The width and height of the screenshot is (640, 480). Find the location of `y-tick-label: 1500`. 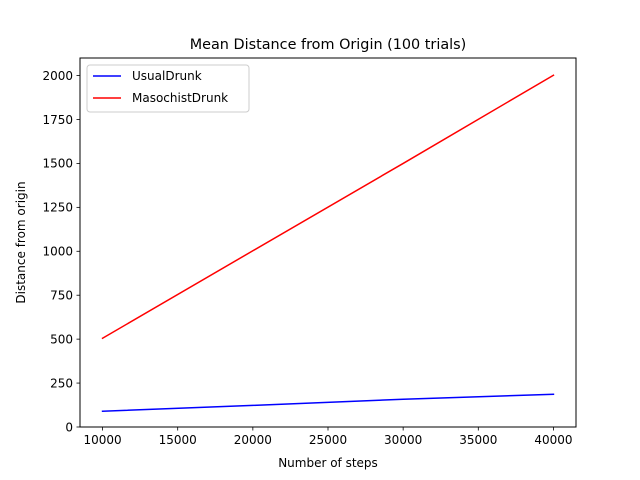

y-tick-label: 1500 is located at coordinates (57, 164).